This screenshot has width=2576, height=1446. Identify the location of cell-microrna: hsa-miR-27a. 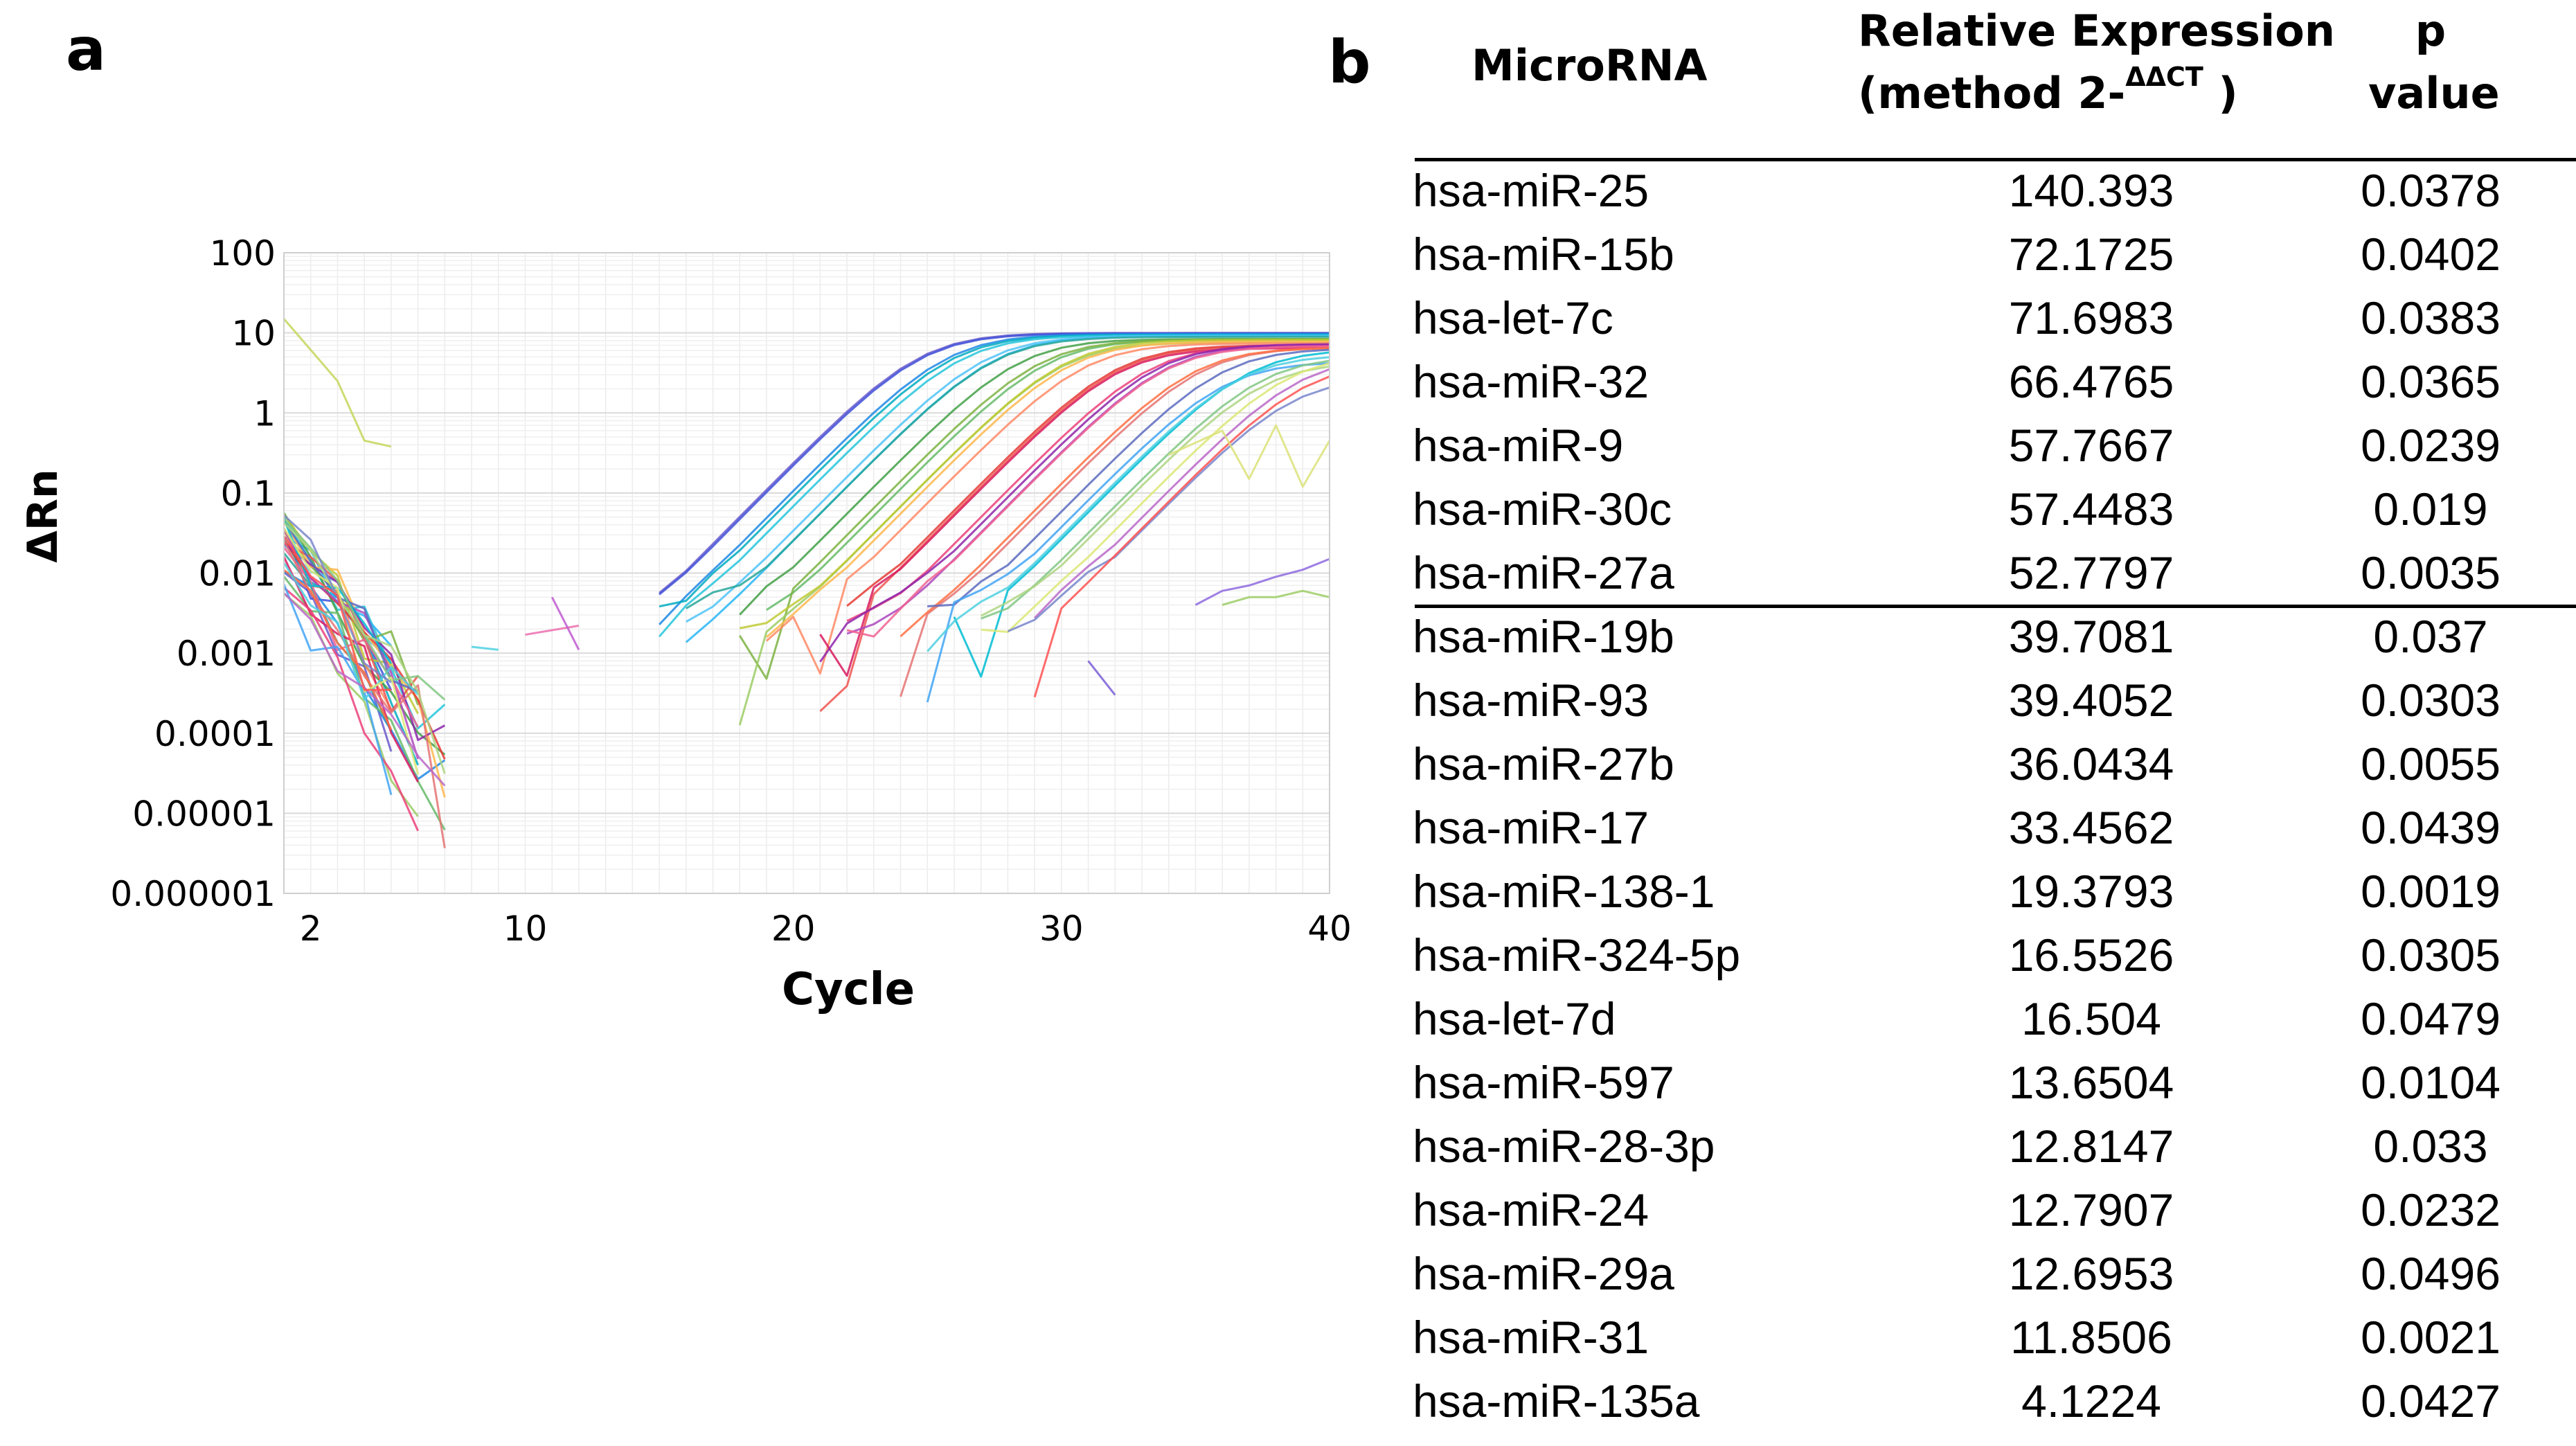
(1544, 572).